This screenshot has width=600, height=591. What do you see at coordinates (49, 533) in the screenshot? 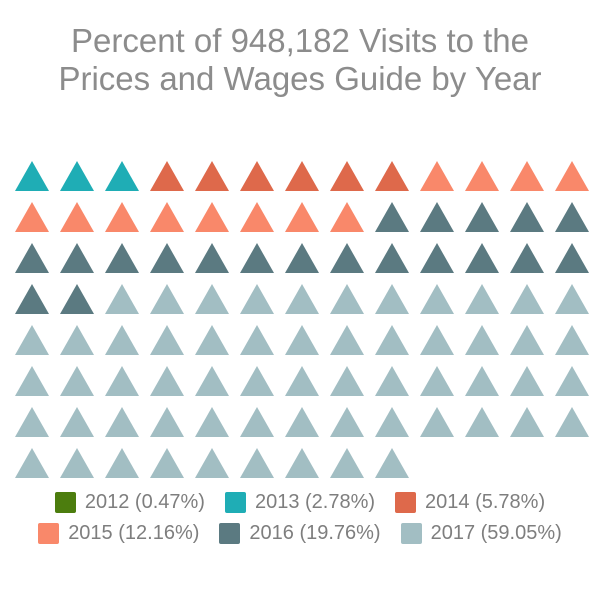
I see `legend-swatch-icon-2015` at bounding box center [49, 533].